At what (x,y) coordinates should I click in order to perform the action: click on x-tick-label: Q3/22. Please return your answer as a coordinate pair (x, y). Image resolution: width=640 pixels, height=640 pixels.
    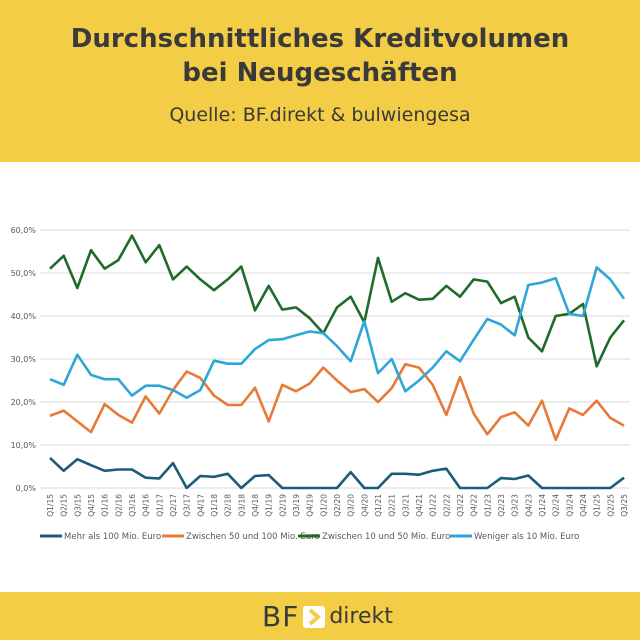
    Looking at the image, I should click on (460, 505).